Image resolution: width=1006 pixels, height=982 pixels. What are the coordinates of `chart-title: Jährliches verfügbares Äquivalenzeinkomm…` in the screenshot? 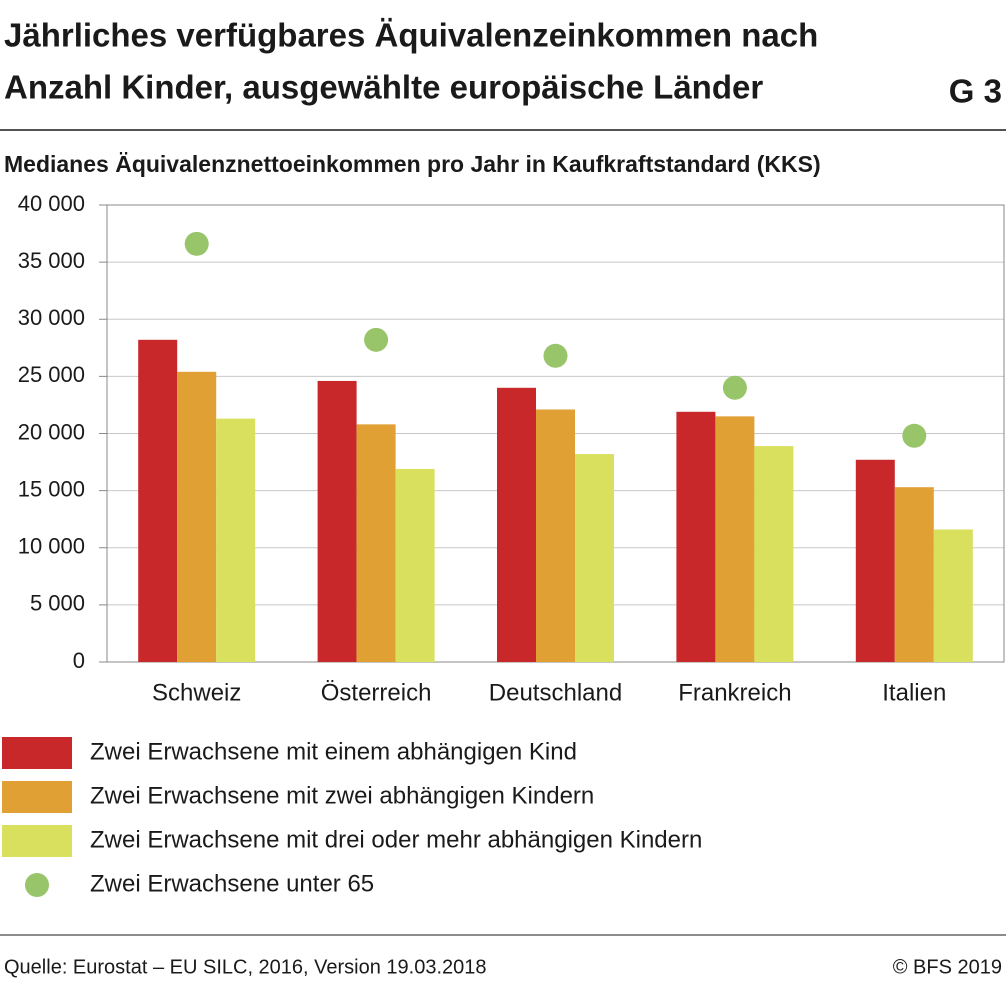 It's located at (411, 35).